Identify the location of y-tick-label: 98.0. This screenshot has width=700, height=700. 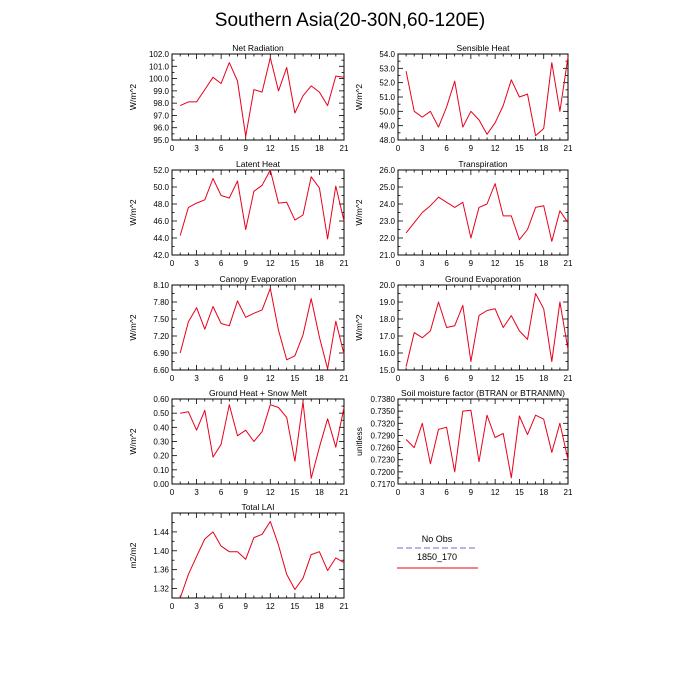
(161, 103).